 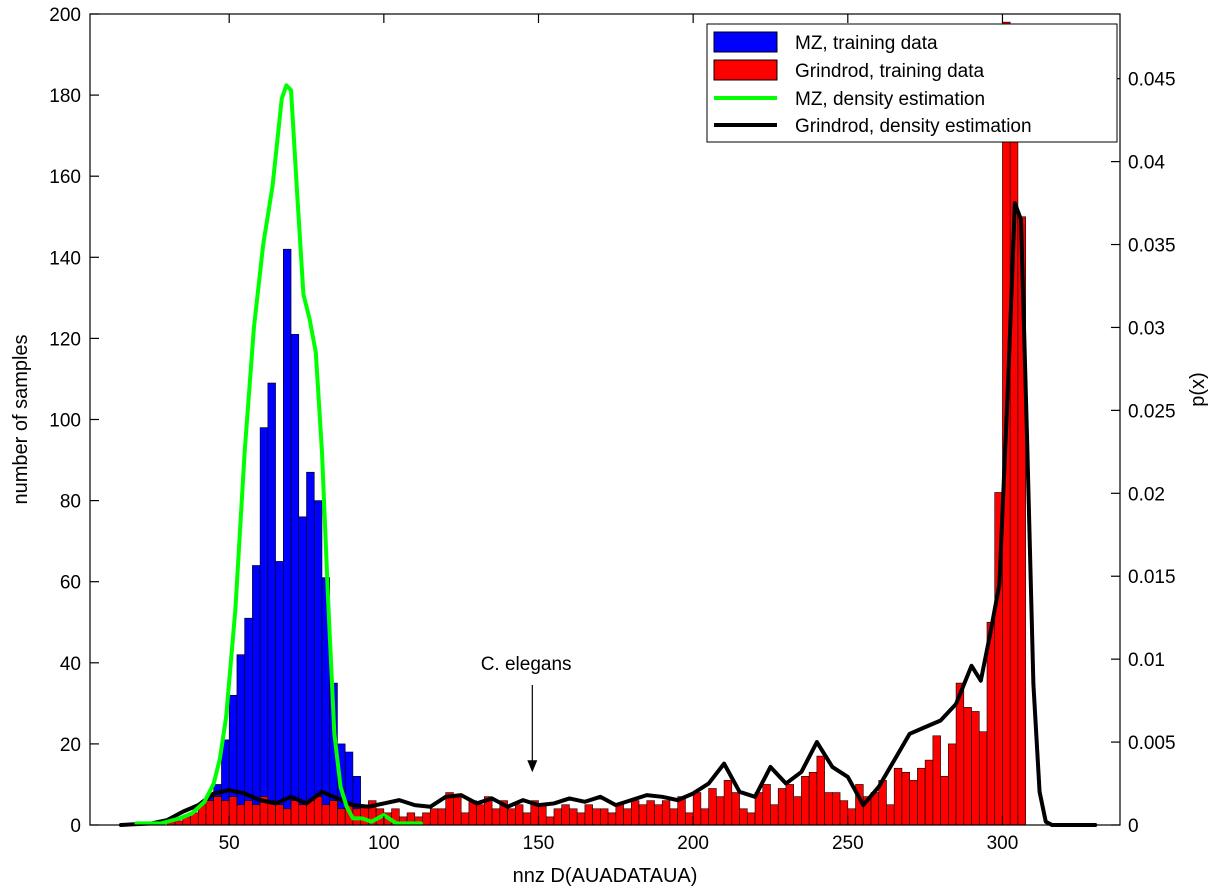 I want to click on legend-entry-grindrod-density: Grindrod, density estimation, so click(x=873, y=126).